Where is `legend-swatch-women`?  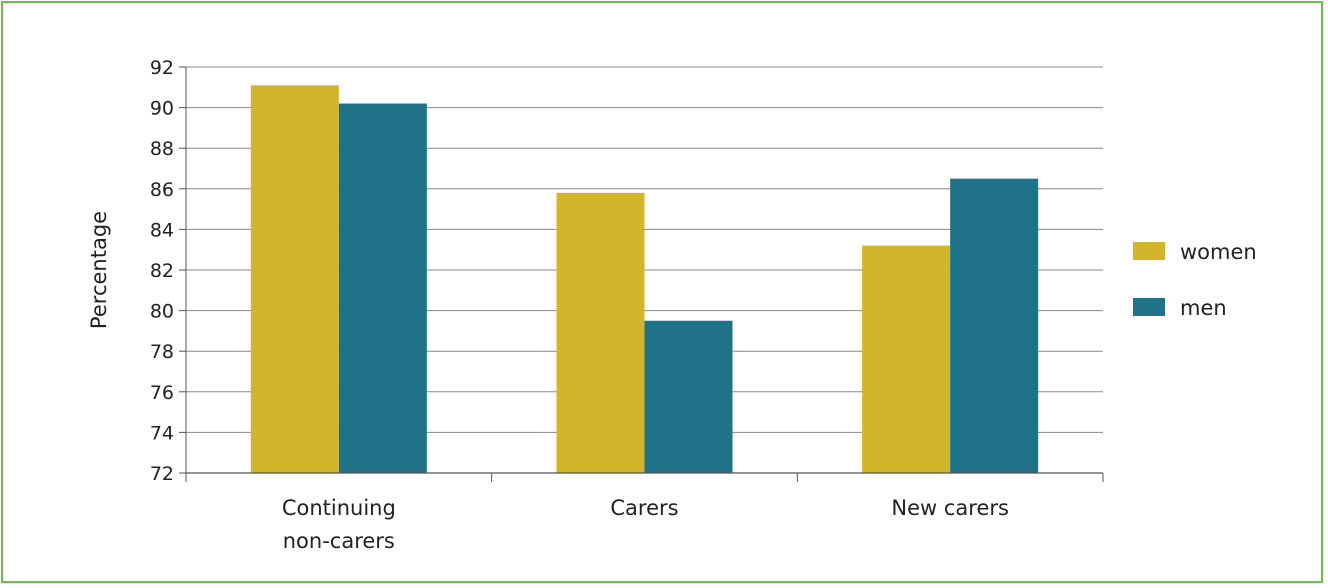 legend-swatch-women is located at coordinates (1149, 251).